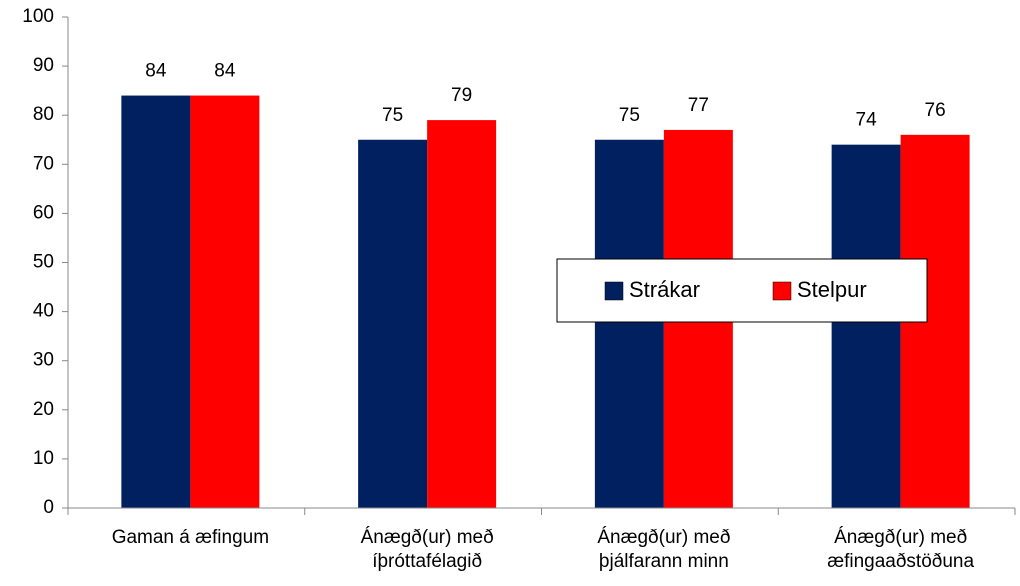 The height and width of the screenshot is (586, 1020). What do you see at coordinates (43, 114) in the screenshot?
I see `y-tick-label: 80` at bounding box center [43, 114].